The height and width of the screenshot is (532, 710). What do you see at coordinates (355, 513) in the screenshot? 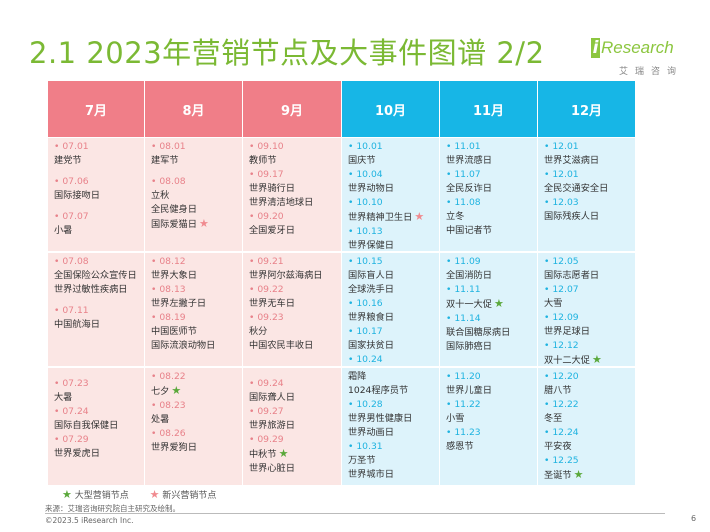
I see `footer-divider` at bounding box center [355, 513].